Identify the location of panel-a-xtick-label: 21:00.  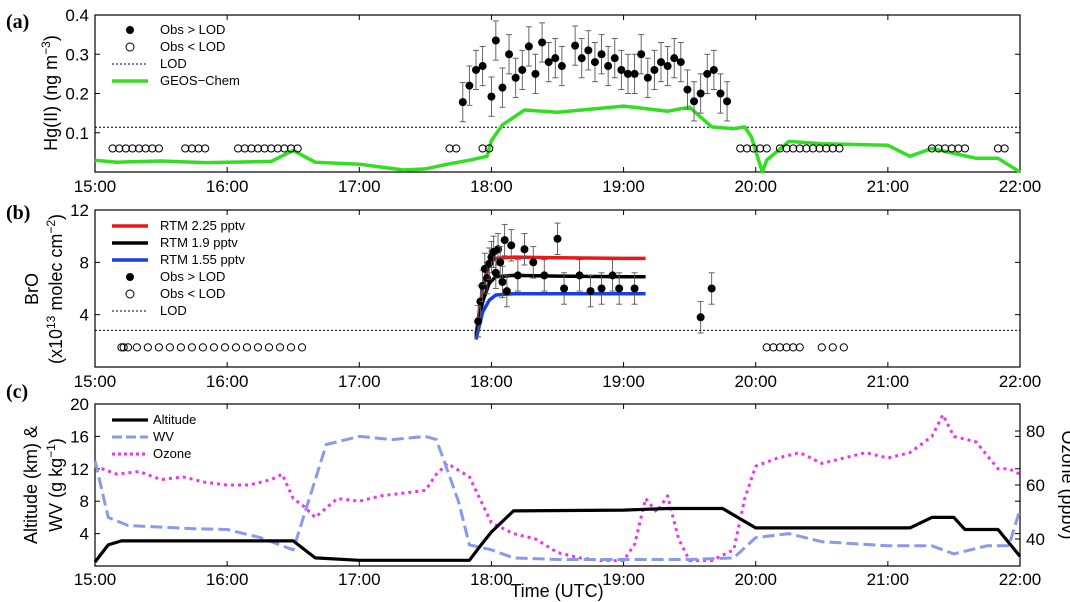
(888, 186).